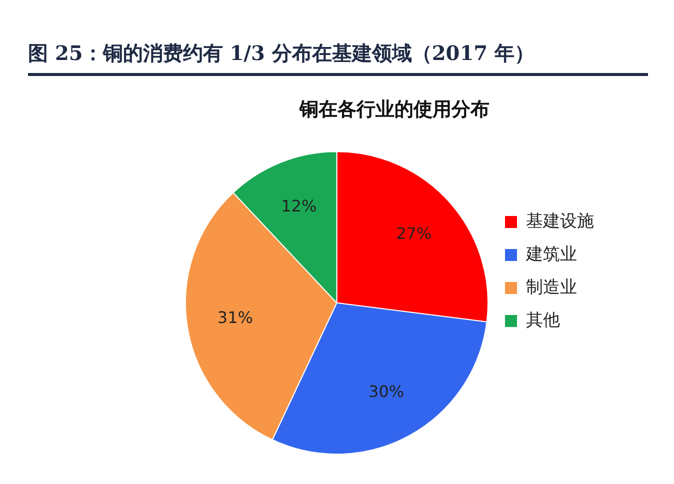 The width and height of the screenshot is (674, 484). What do you see at coordinates (551, 254) in the screenshot?
I see `legend-label: 建筑业` at bounding box center [551, 254].